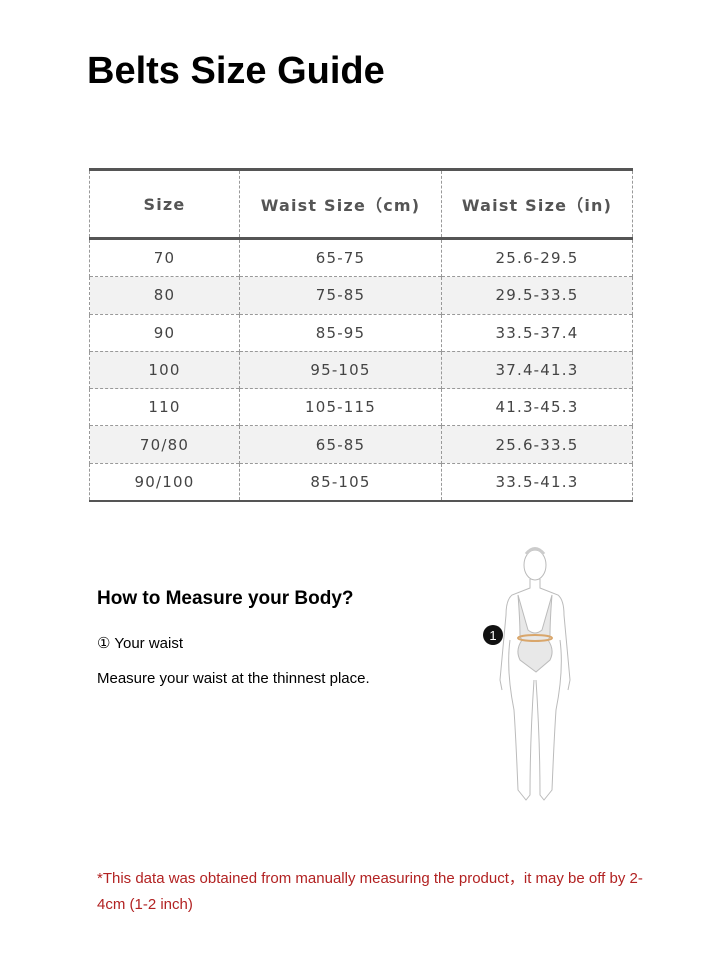 This screenshot has width=720, height=959. I want to click on cell-size: 80, so click(164, 295).